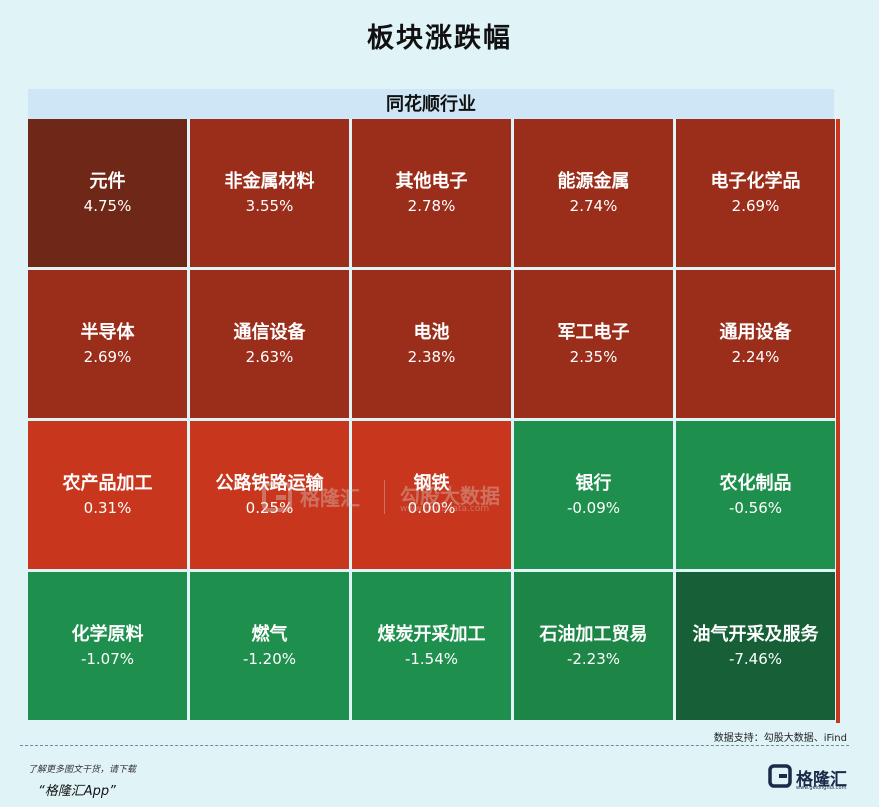 This screenshot has width=879, height=807. What do you see at coordinates (755, 658) in the screenshot?
I see `tile-value: -7.46%` at bounding box center [755, 658].